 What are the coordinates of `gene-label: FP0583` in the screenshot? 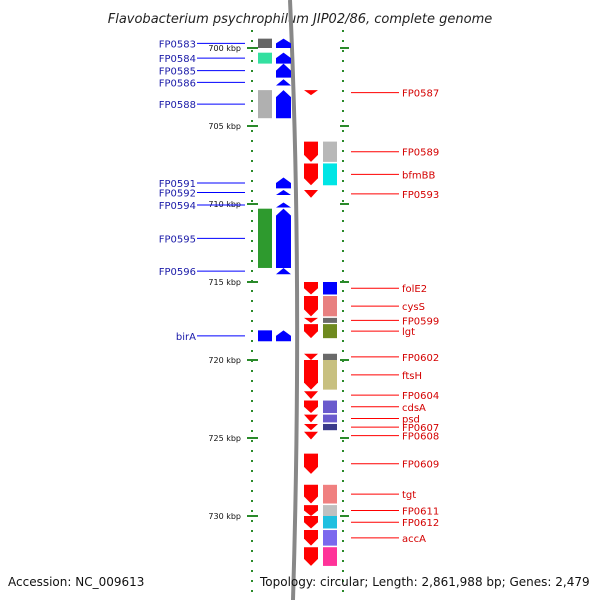 It's located at (177, 44).